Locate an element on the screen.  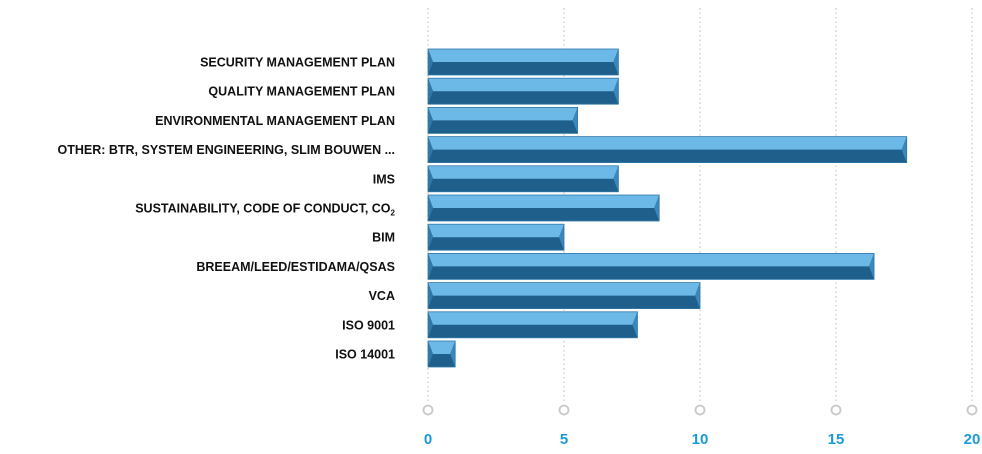
category-label-text: SECURITY MANAGEMENT PLAN is located at coordinates (297, 63).